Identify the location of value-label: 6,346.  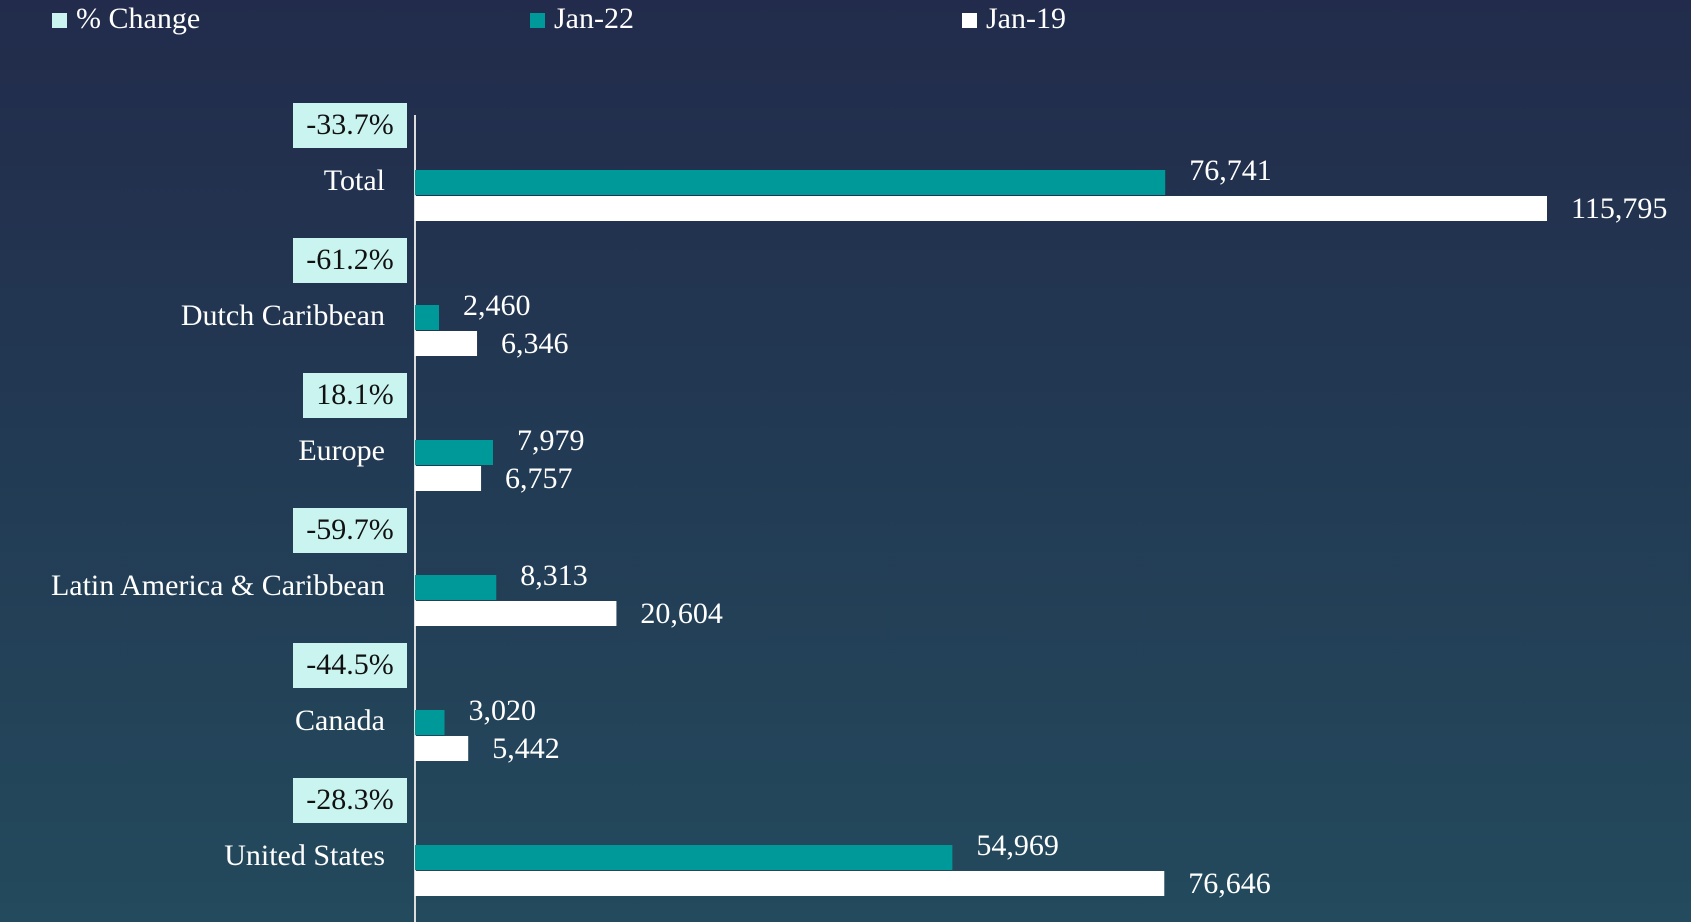
(535, 343).